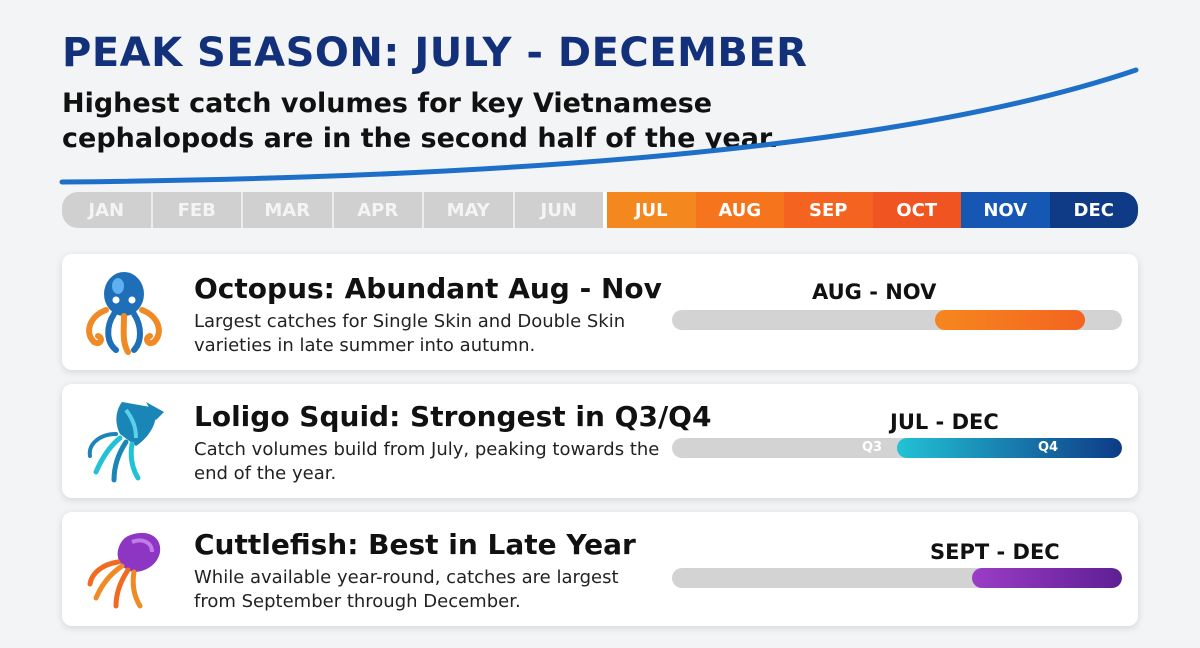 This screenshot has height=648, width=1200. I want to click on cuttlefish-icon, so click(124, 570).